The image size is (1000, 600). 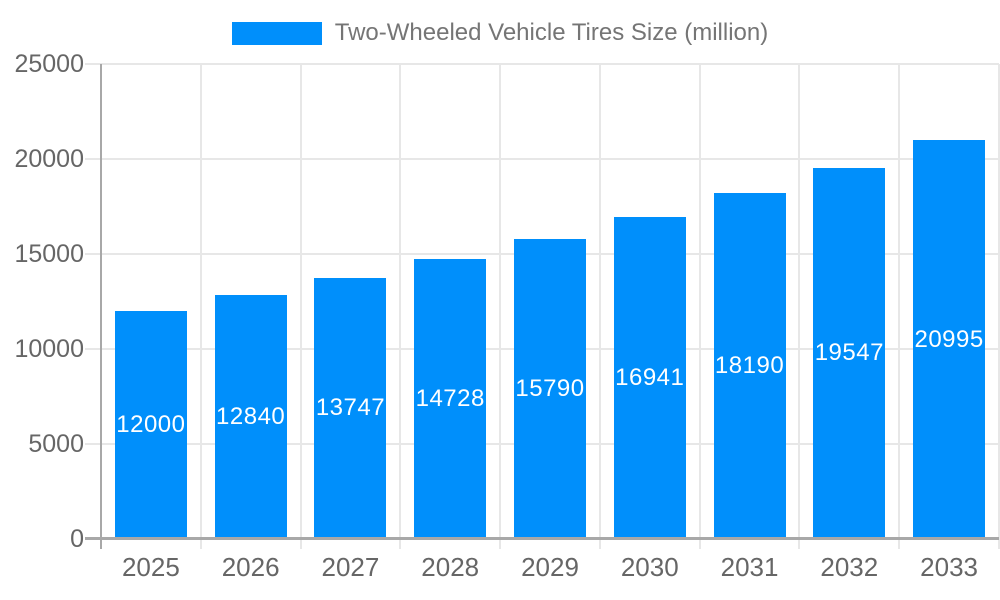 I want to click on bar-2033: 20995, so click(x=949, y=339).